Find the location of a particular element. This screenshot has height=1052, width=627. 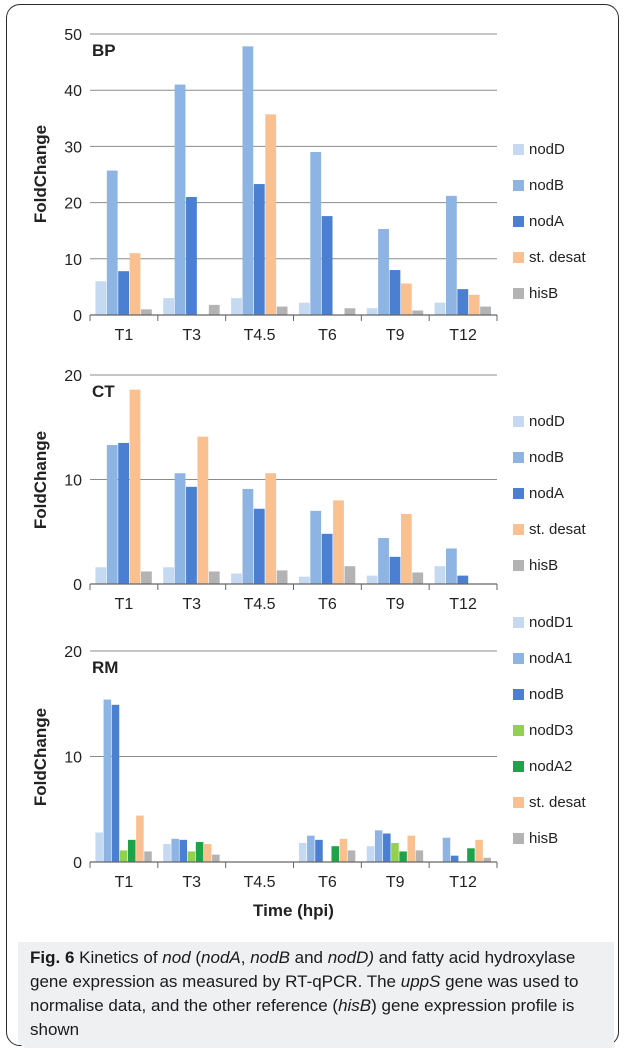

panel-title: RM is located at coordinates (105, 667).